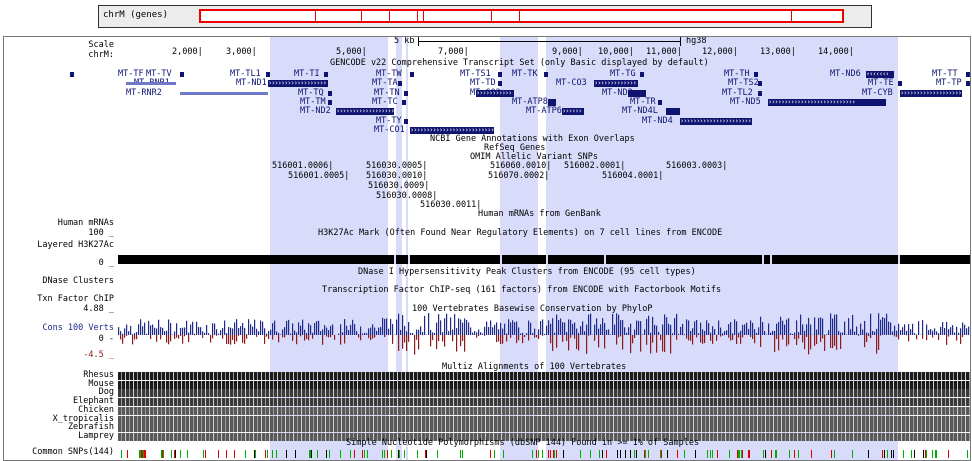  What do you see at coordinates (93, 401) in the screenshot?
I see `species-label-elephant: Elephant` at bounding box center [93, 401].